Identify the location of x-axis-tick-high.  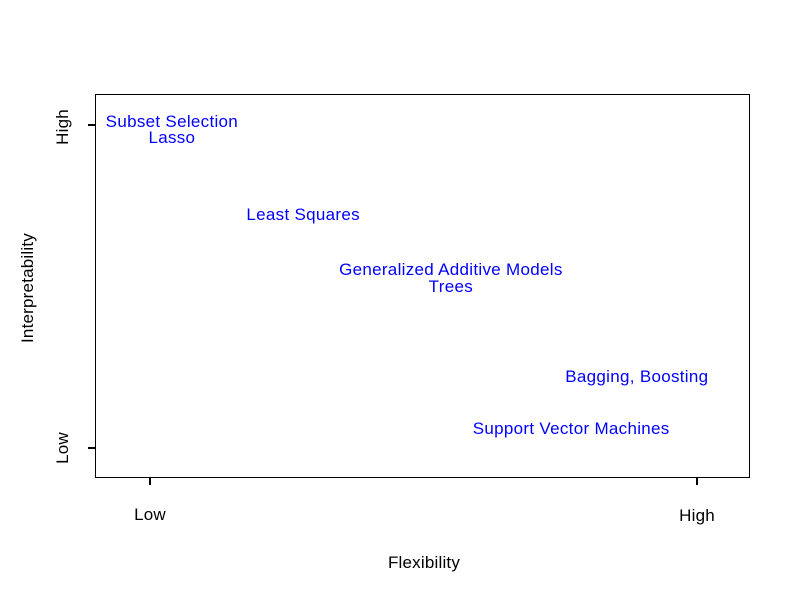
(697, 481).